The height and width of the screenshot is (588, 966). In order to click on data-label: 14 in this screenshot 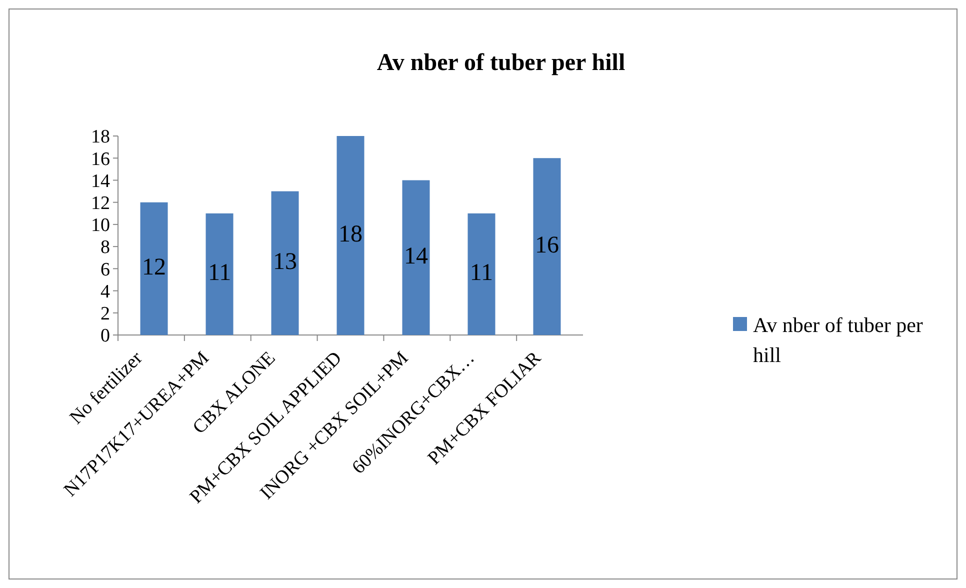, I will do `click(416, 257)`.